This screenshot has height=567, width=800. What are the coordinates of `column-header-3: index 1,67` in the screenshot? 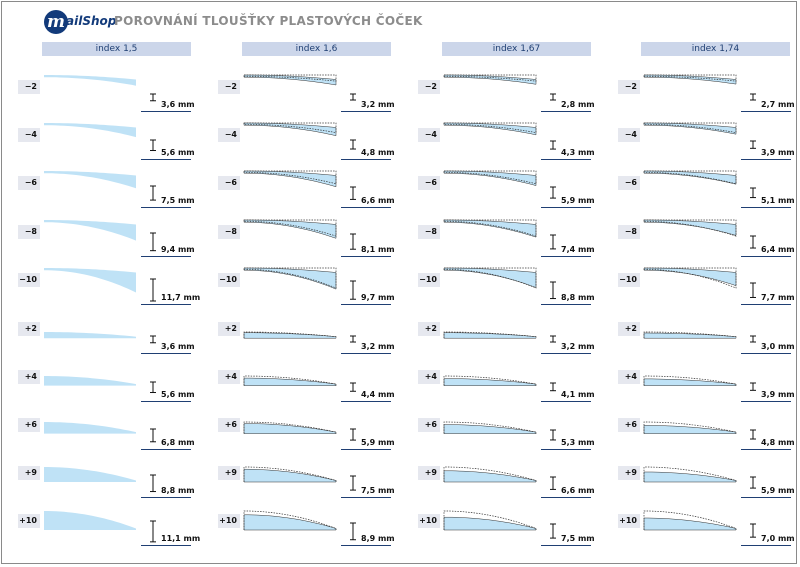 It's located at (516, 49).